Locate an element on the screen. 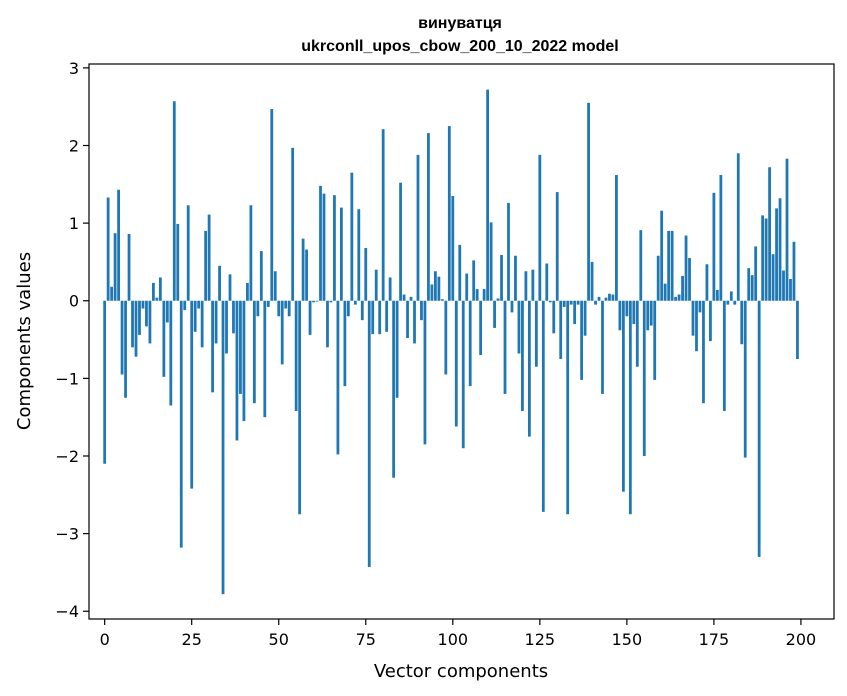 This screenshot has height=696, width=847. x-tick-label: 50 is located at coordinates (279, 639).